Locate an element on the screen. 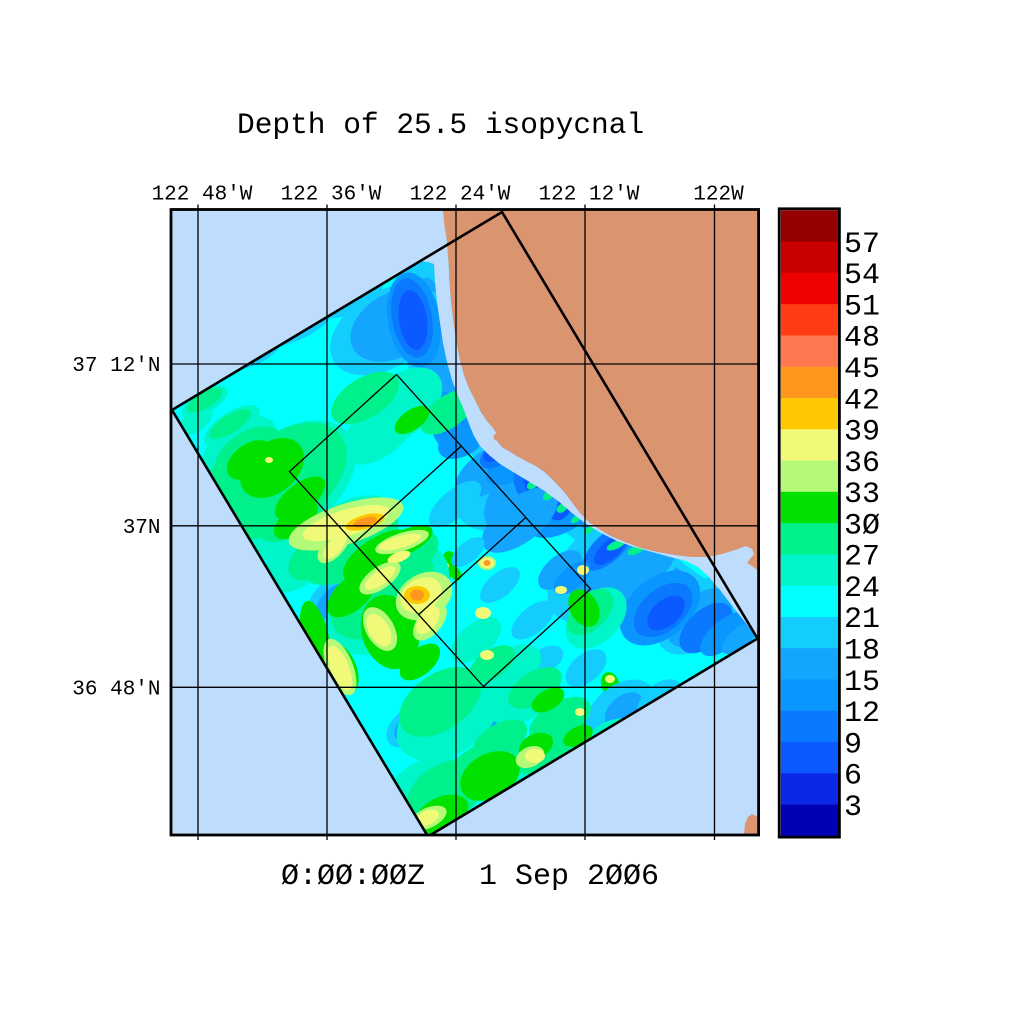 Image resolution: width=1024 pixels, height=1029 pixels. svg-text: 36 48'N is located at coordinates (116, 689).